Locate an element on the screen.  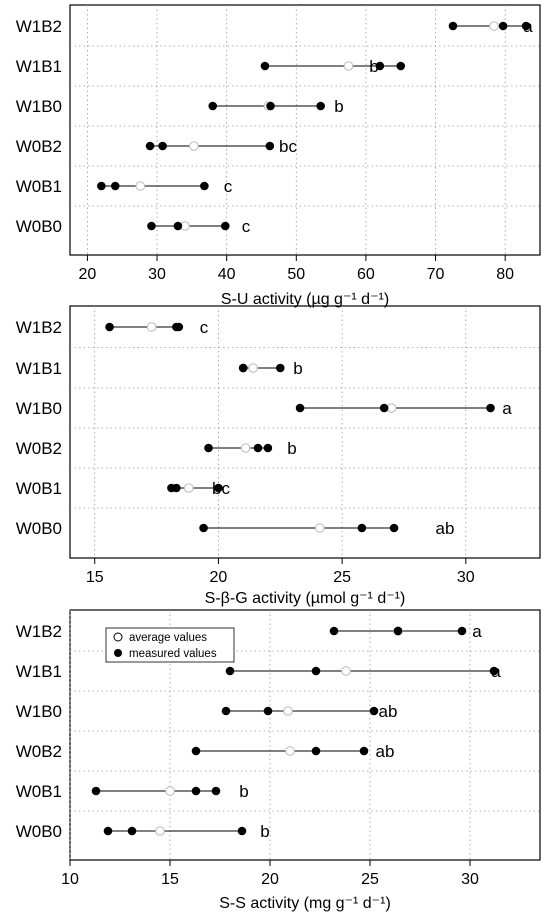
x-tick-label: 50 is located at coordinates (296, 274).